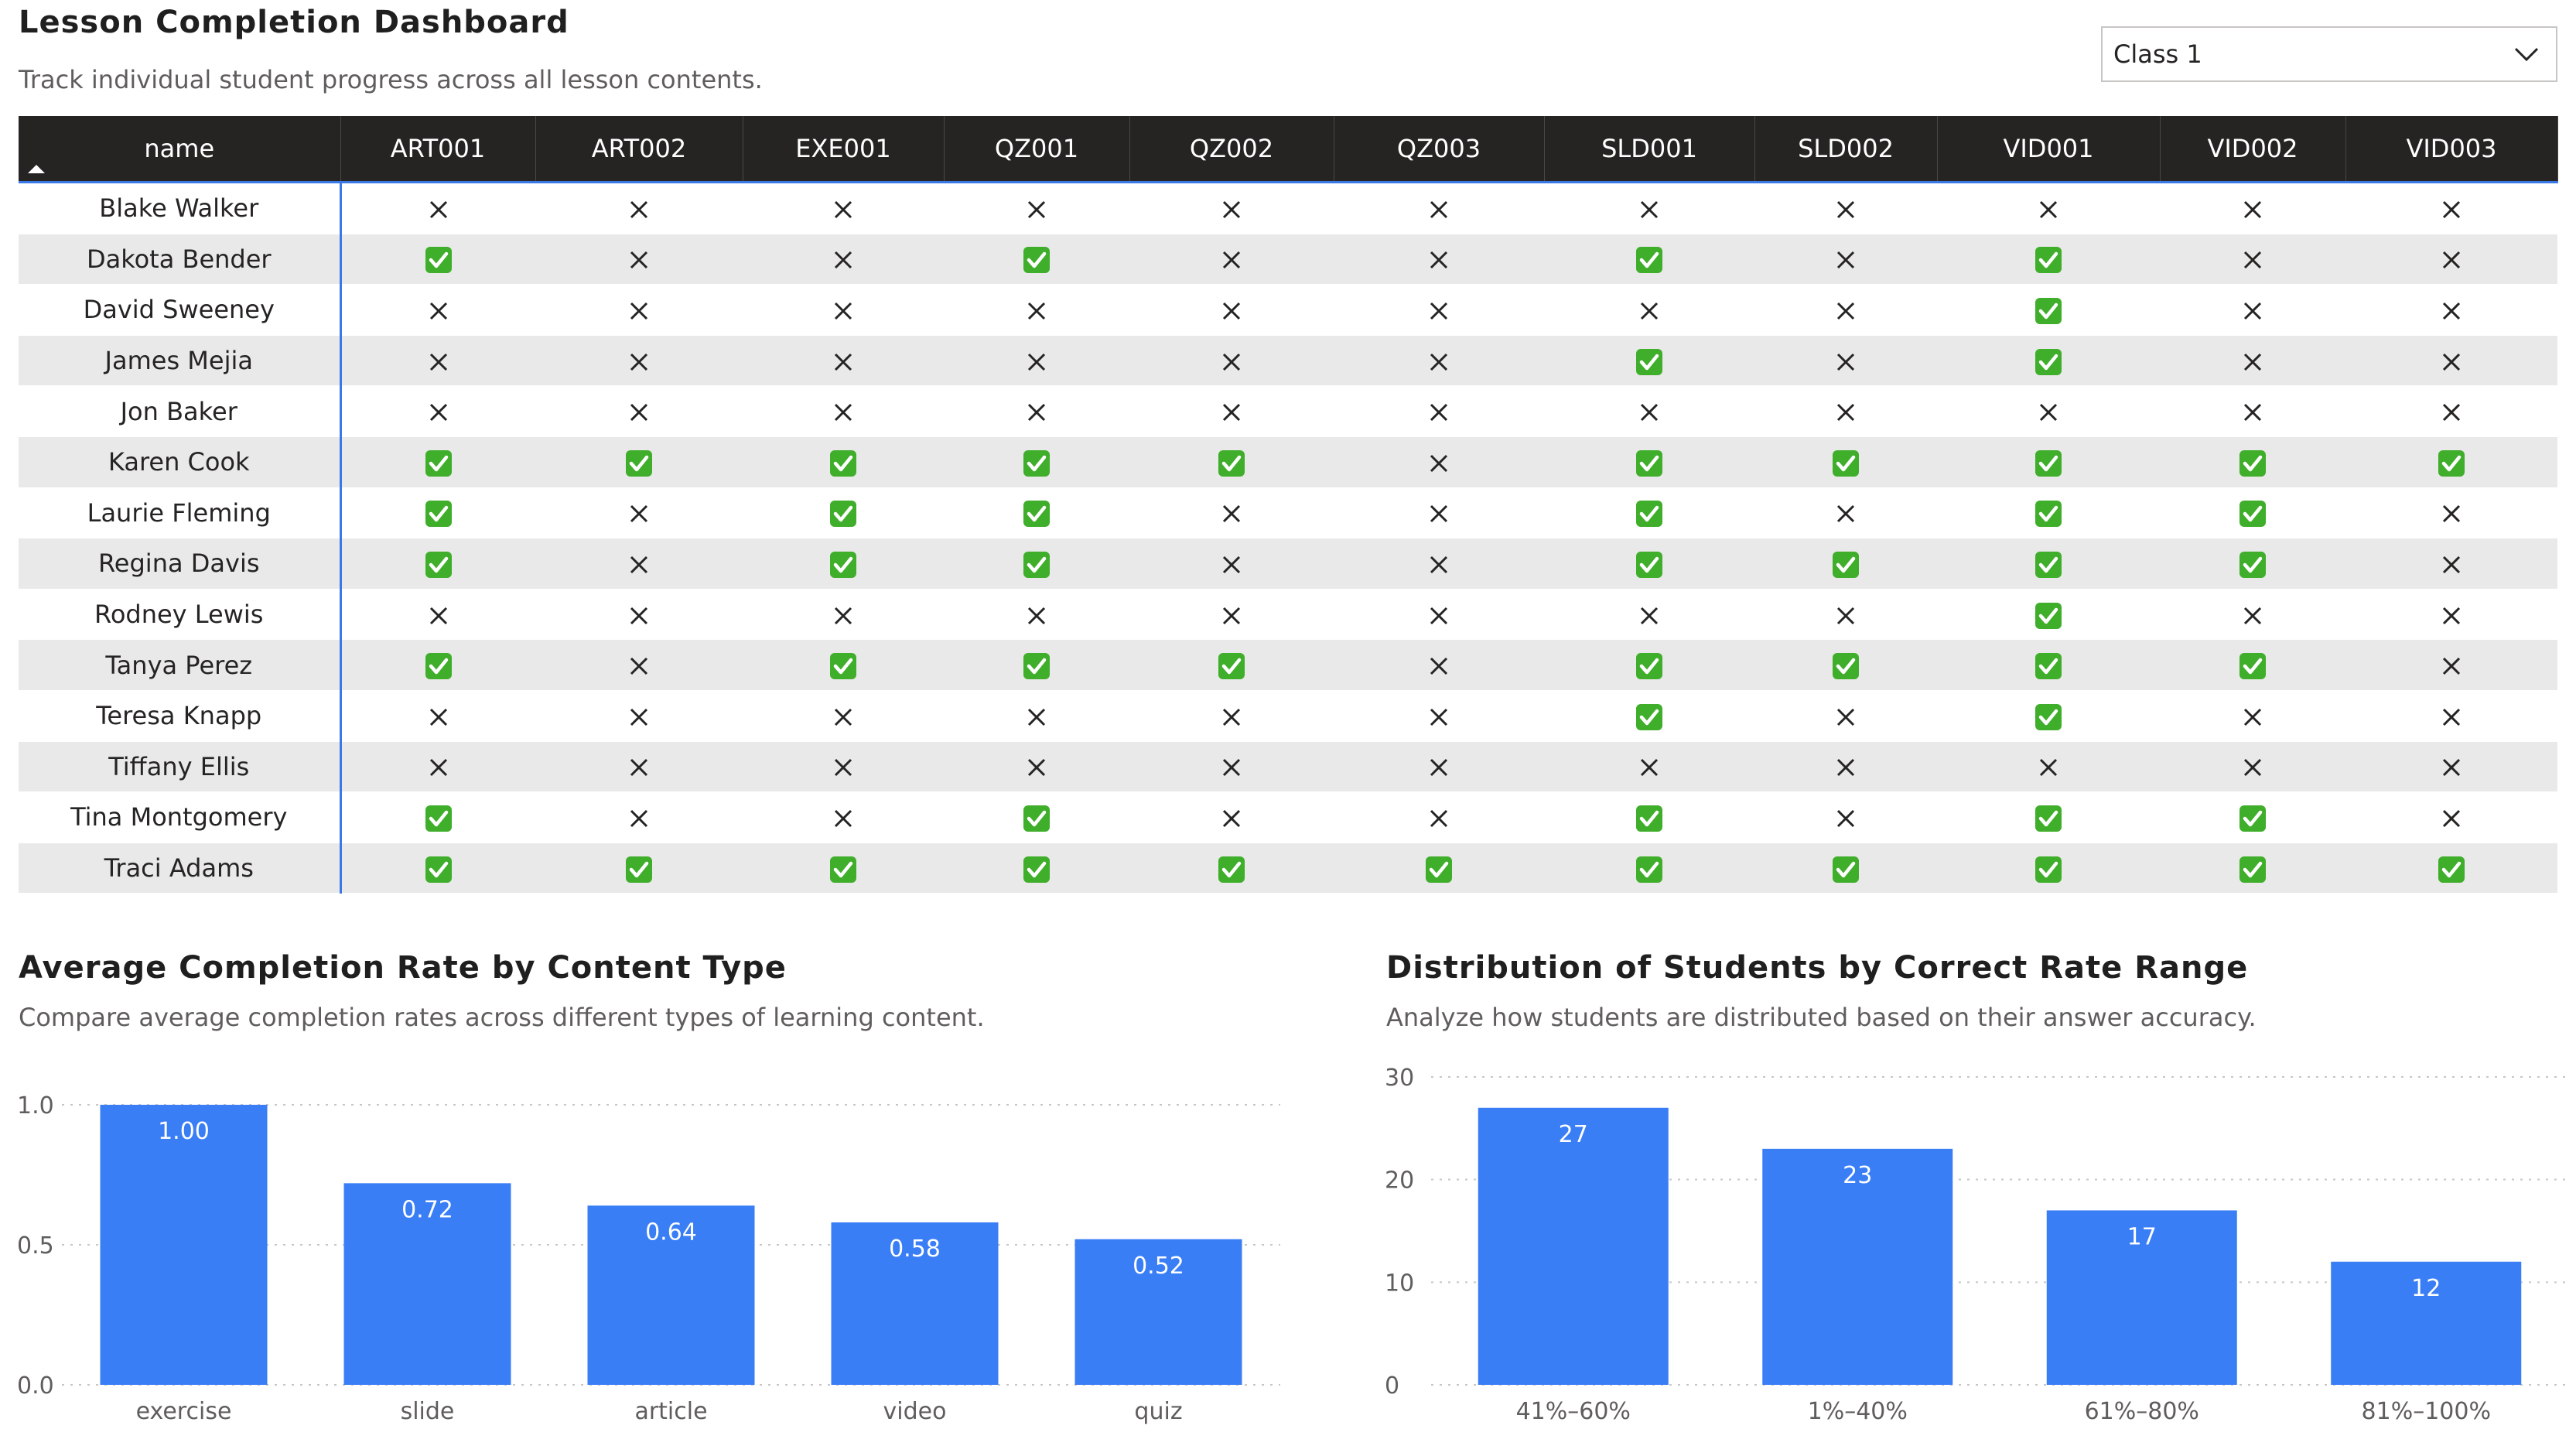 This screenshot has height=1439, width=2576. What do you see at coordinates (180, 259) in the screenshot?
I see `student-name-cell: Dakota Bender` at bounding box center [180, 259].